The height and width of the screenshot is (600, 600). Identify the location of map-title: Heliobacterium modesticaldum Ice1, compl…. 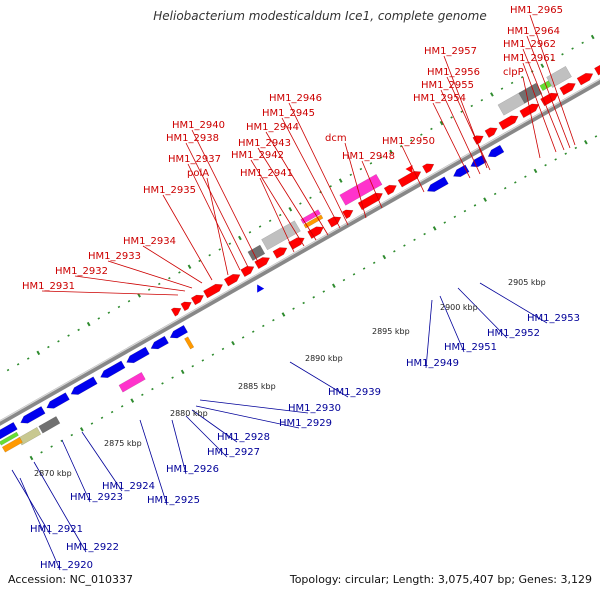
(320, 16).